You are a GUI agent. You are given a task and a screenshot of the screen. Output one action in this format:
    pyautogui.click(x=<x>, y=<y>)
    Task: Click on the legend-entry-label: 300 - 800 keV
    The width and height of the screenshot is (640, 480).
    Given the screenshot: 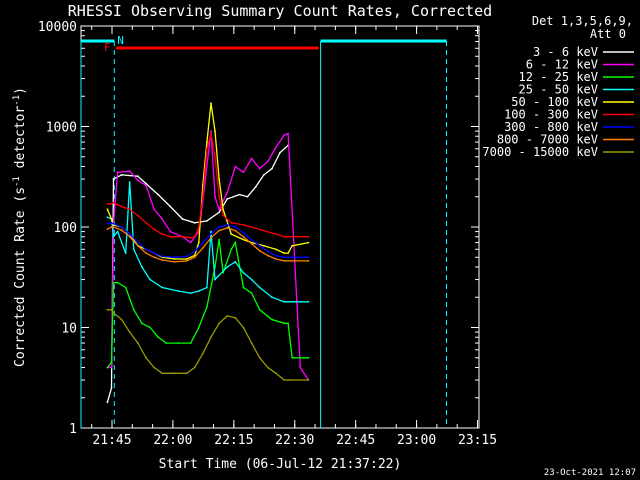 What is the action you would take?
    pyautogui.click(x=551, y=127)
    